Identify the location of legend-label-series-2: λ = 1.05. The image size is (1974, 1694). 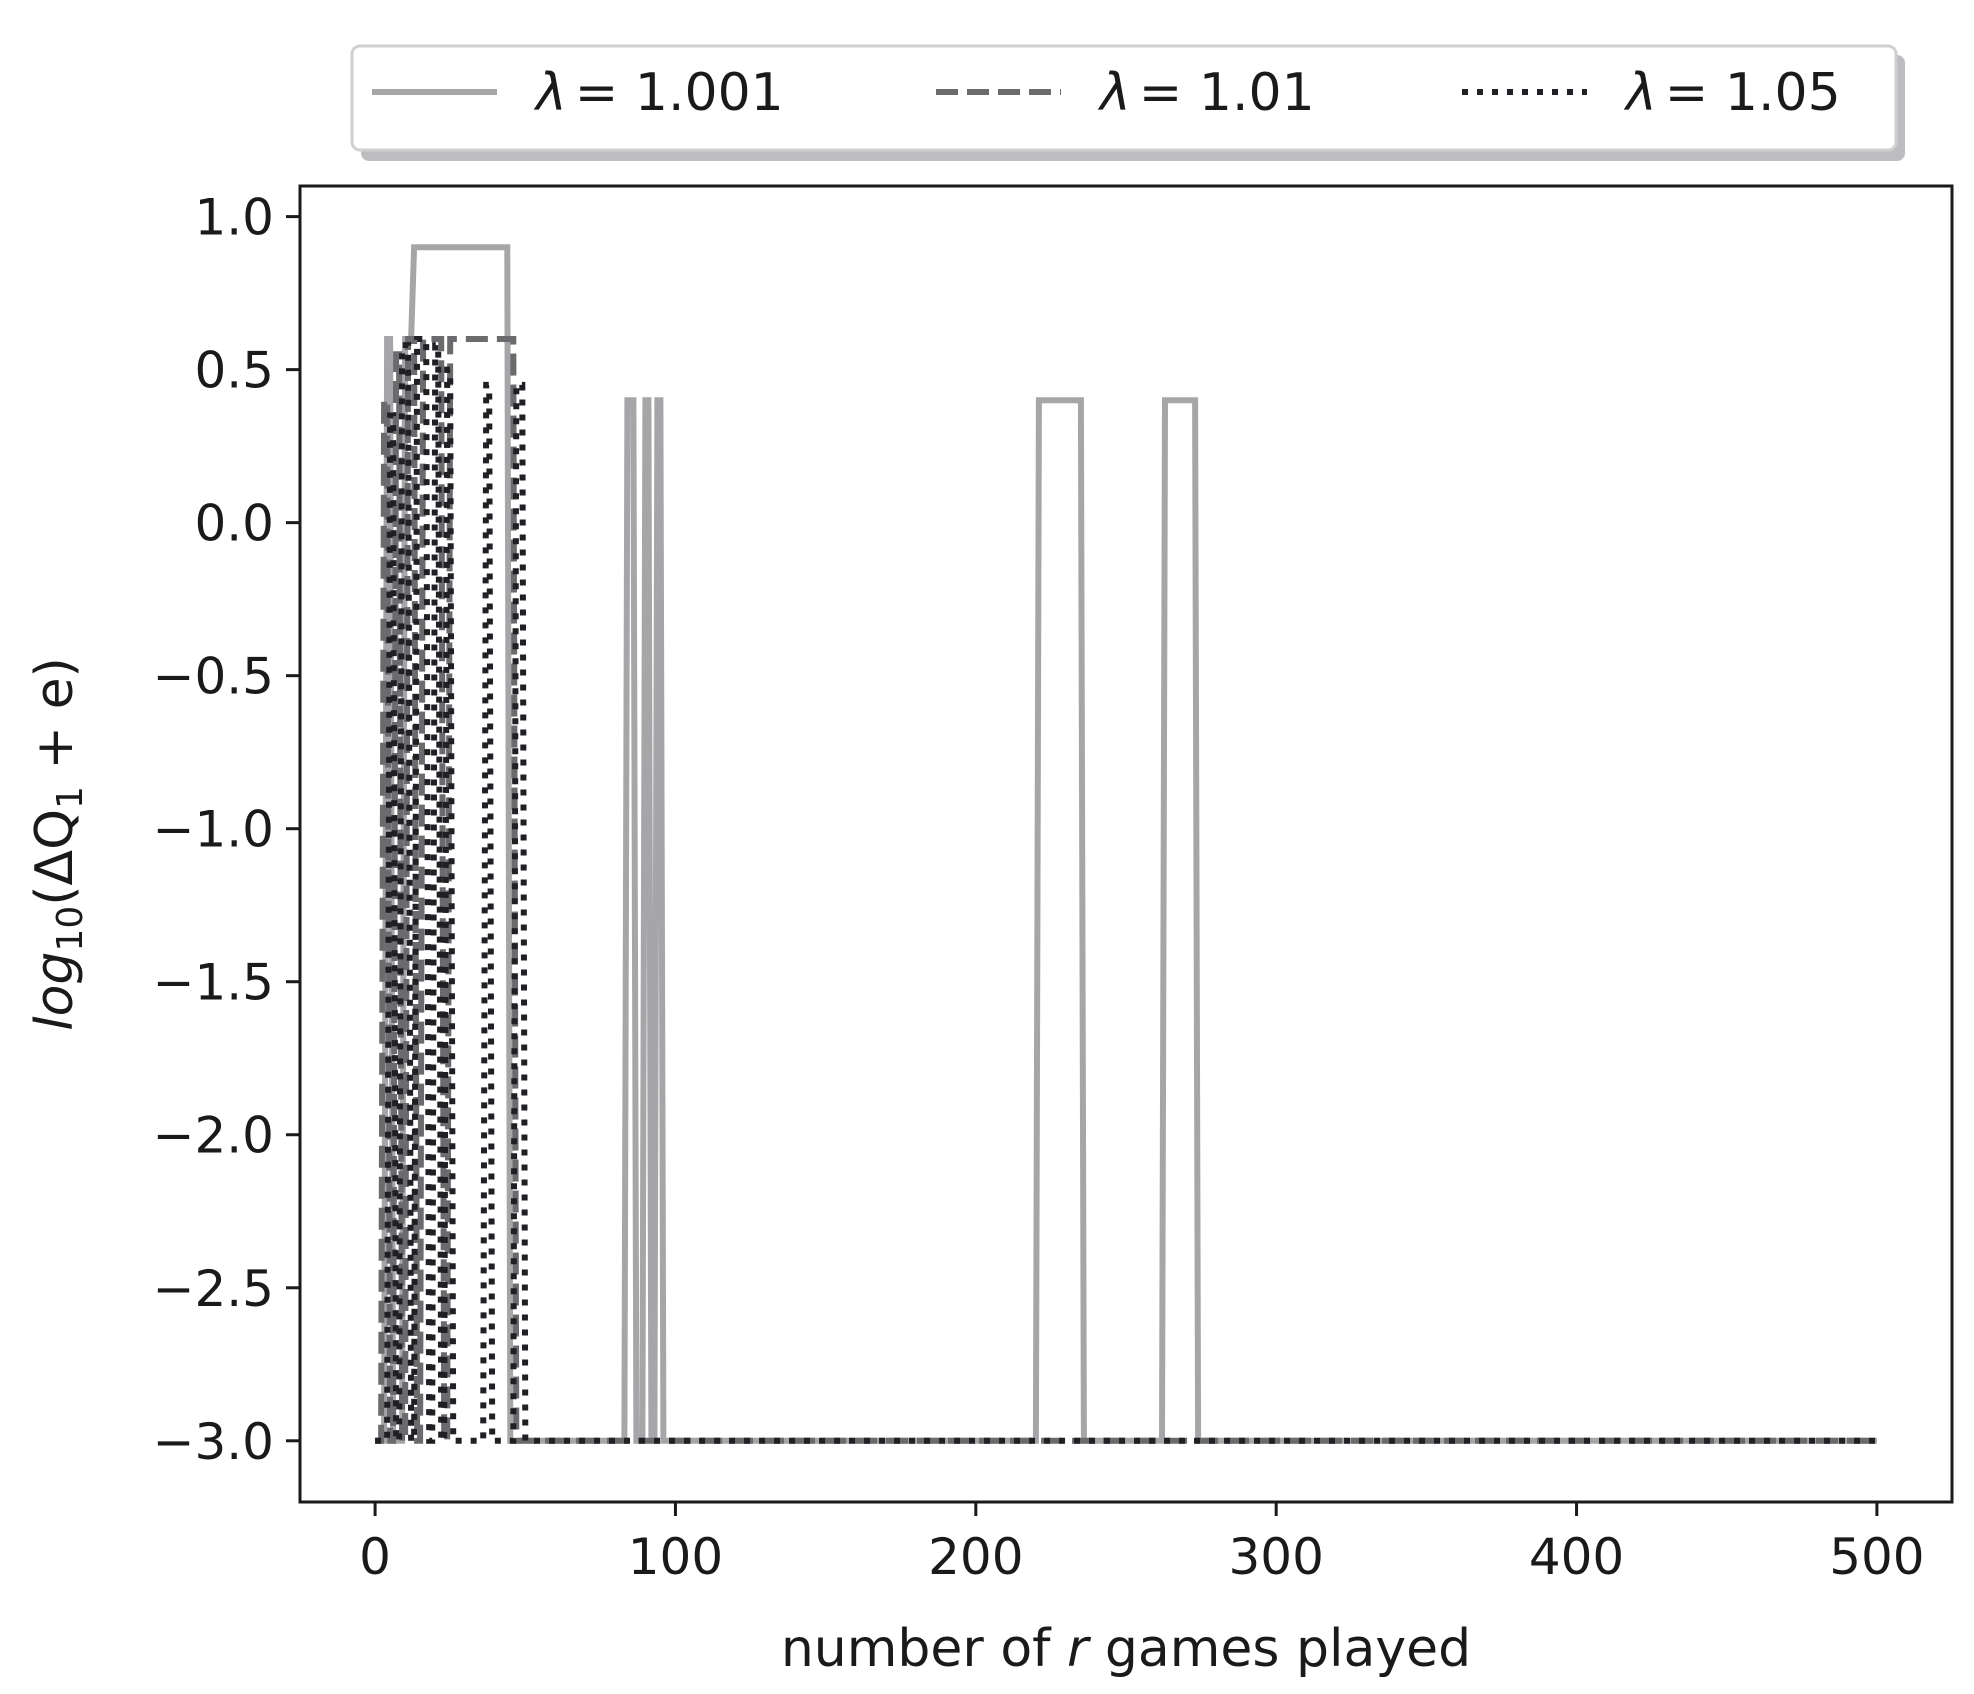
(1732, 93).